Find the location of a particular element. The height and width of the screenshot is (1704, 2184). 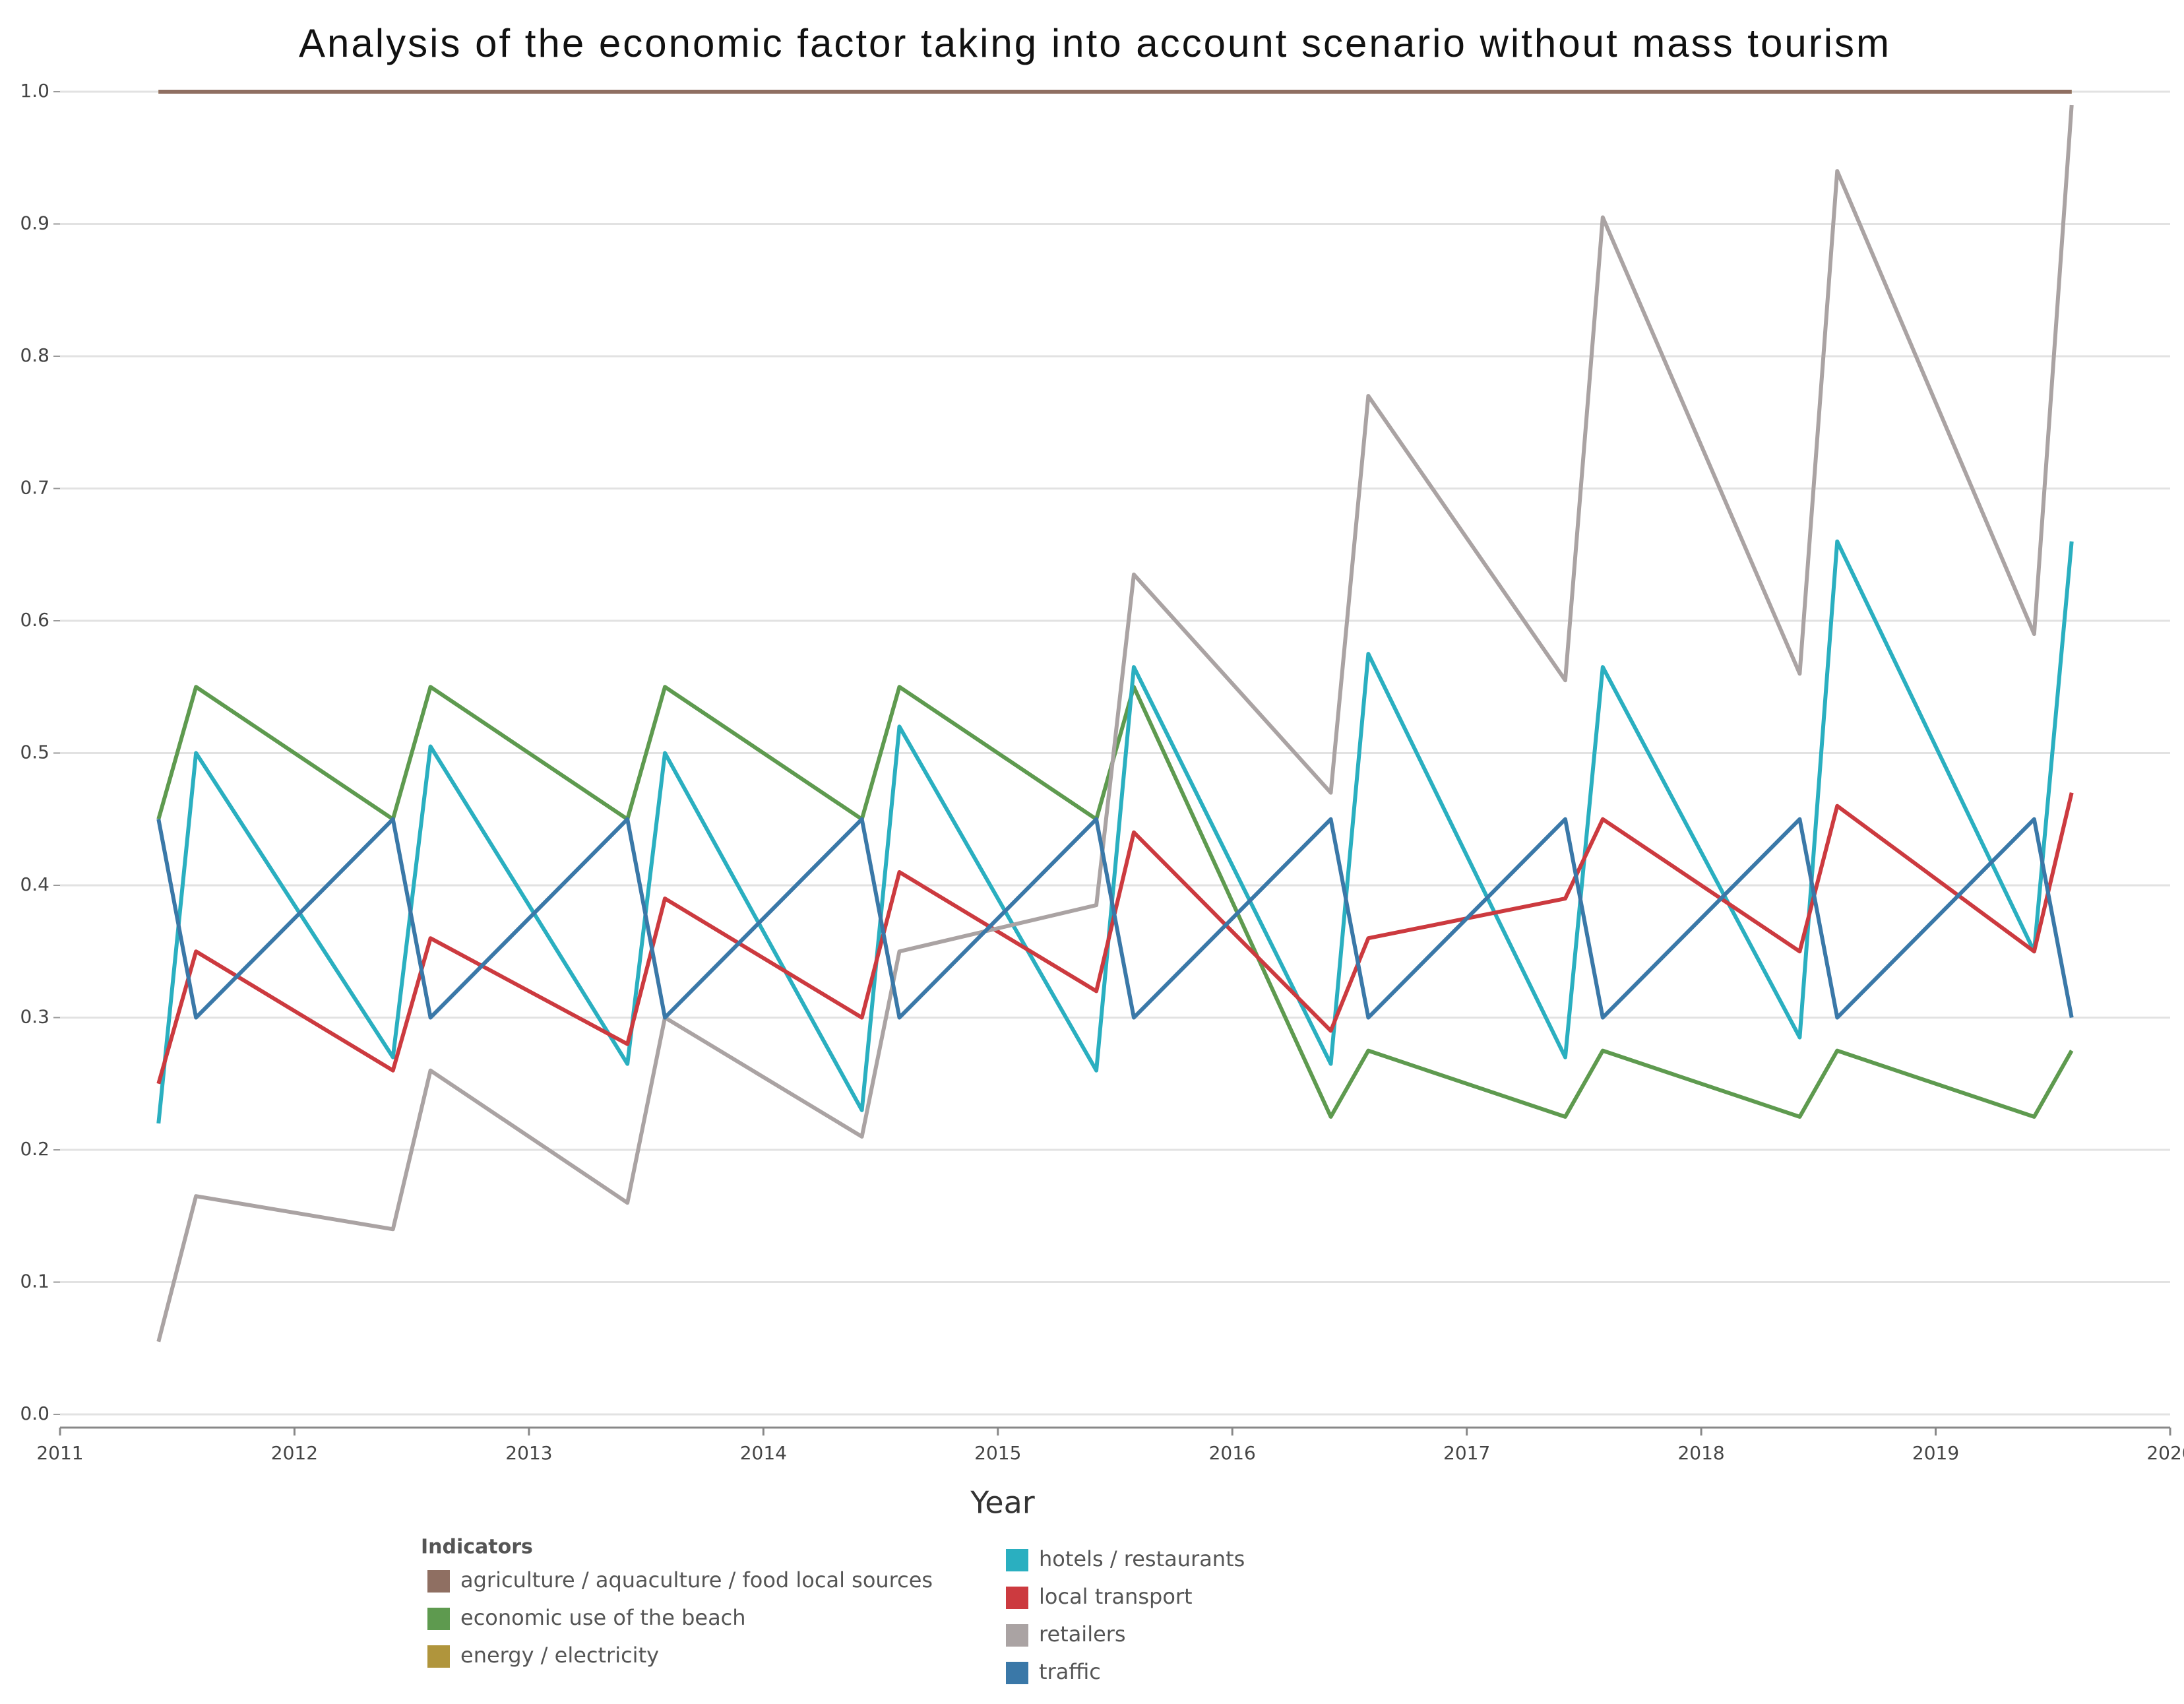

y-tick-label: 1.0 is located at coordinates (34, 91).